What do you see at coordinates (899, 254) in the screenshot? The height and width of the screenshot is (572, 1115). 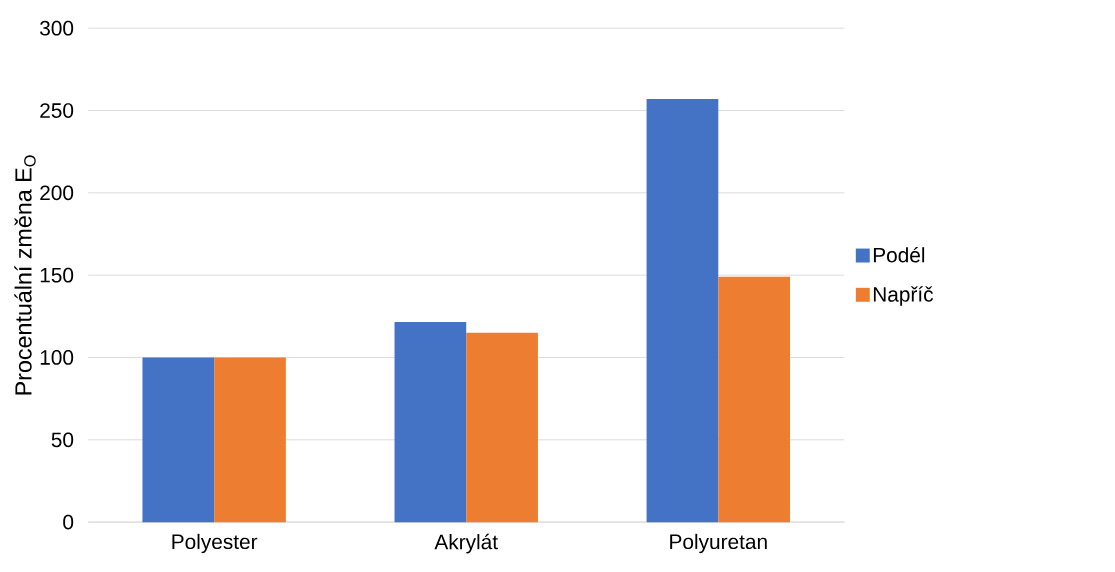 I see `legend-label: Podél` at bounding box center [899, 254].